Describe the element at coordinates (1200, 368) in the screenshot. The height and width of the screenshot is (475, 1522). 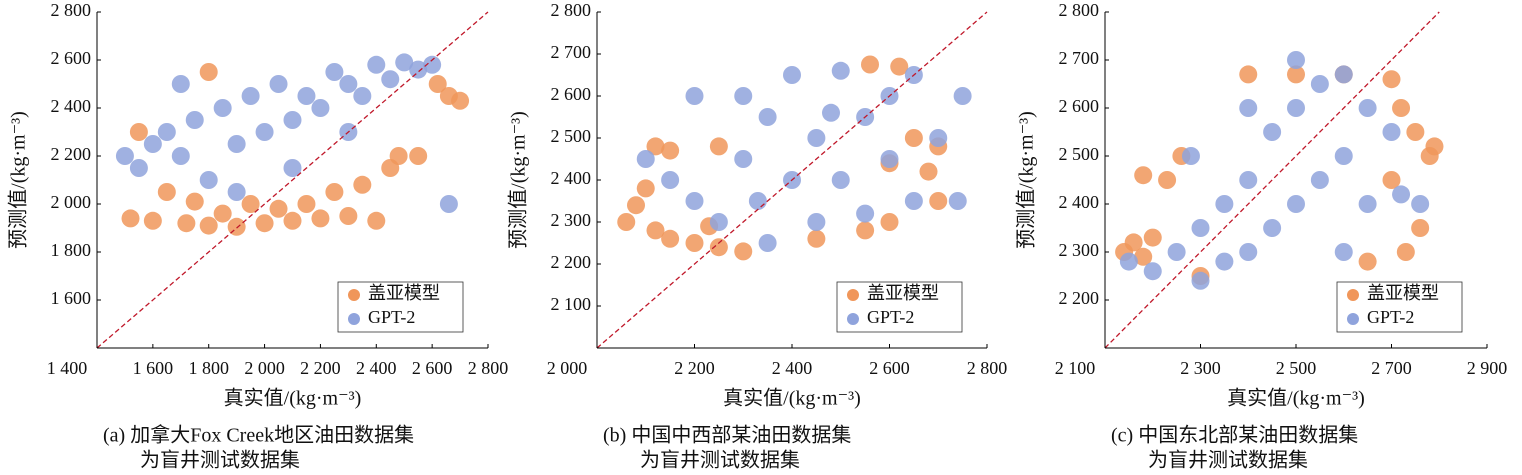
I see `x-tick-label: 2 300` at that location.